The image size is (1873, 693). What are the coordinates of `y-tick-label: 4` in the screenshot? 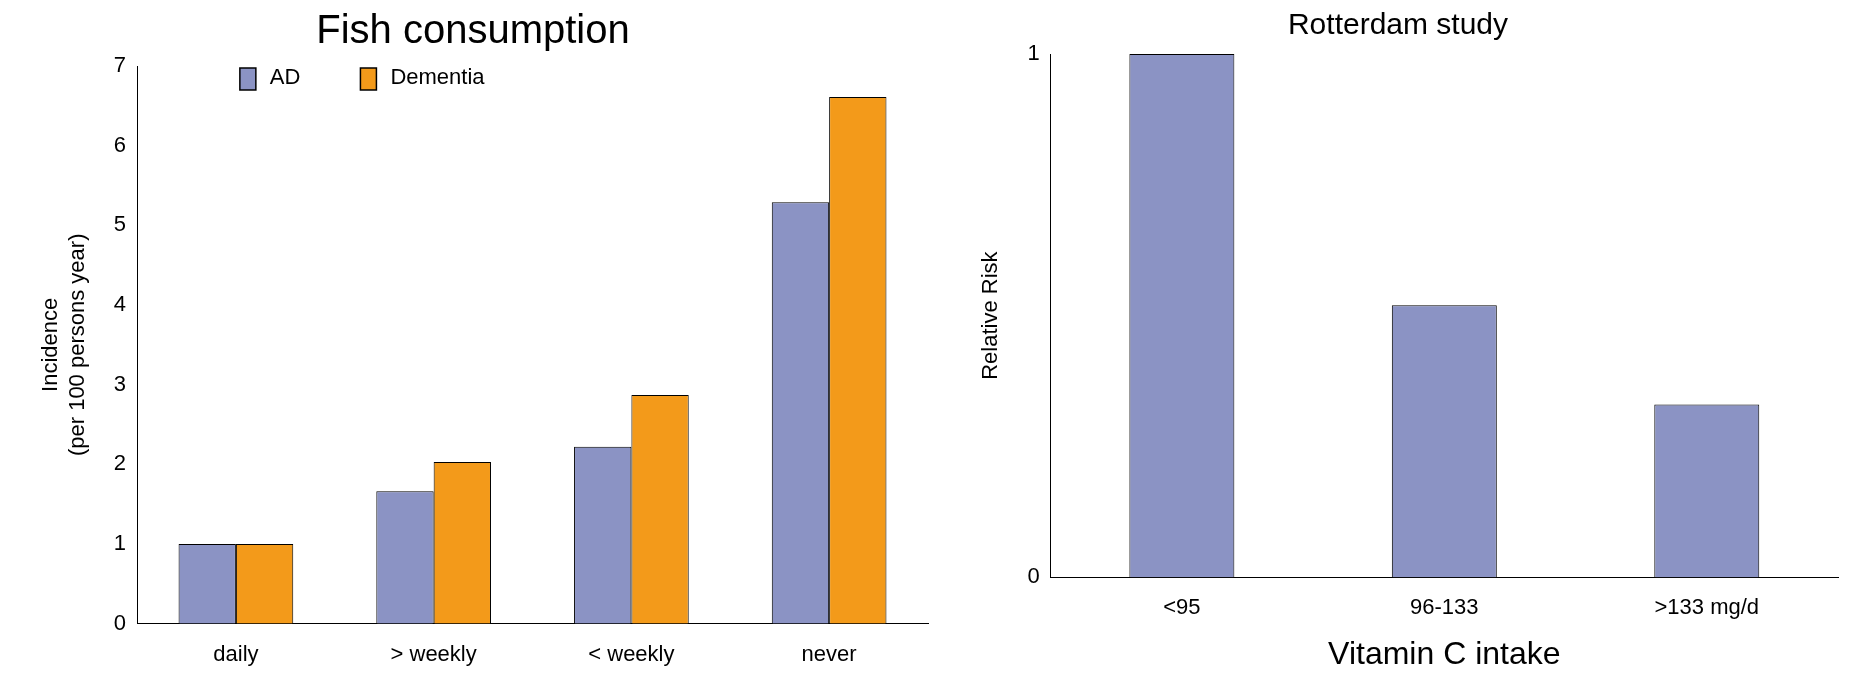 It's located at (120, 304).